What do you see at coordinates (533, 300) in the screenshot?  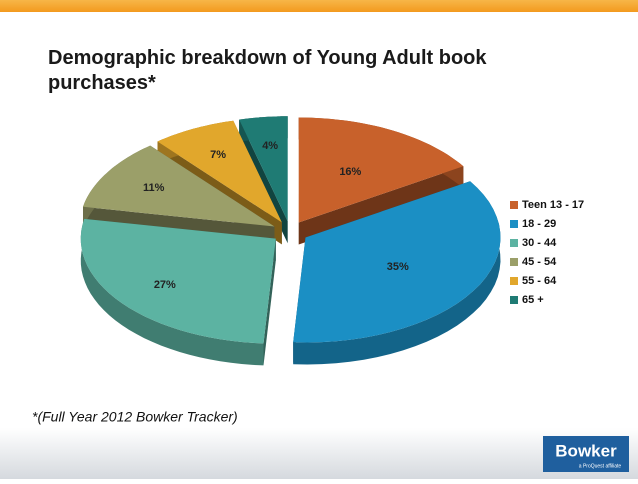 I see `legend-label: 65 +` at bounding box center [533, 300].